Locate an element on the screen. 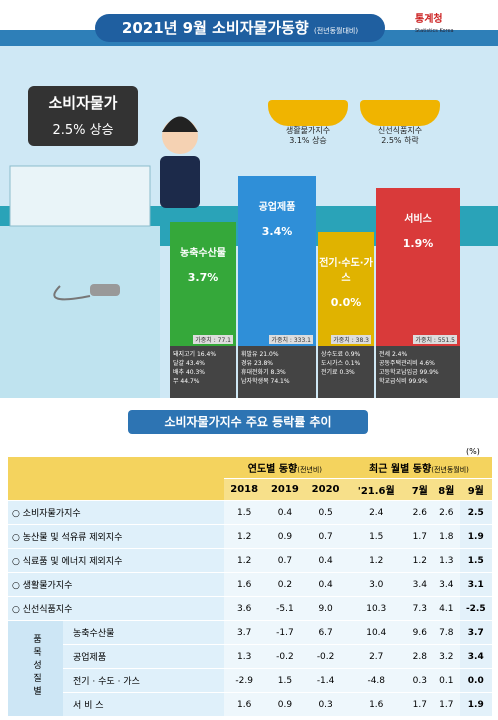  item: 휴대전화기 8.3% is located at coordinates (263, 372).